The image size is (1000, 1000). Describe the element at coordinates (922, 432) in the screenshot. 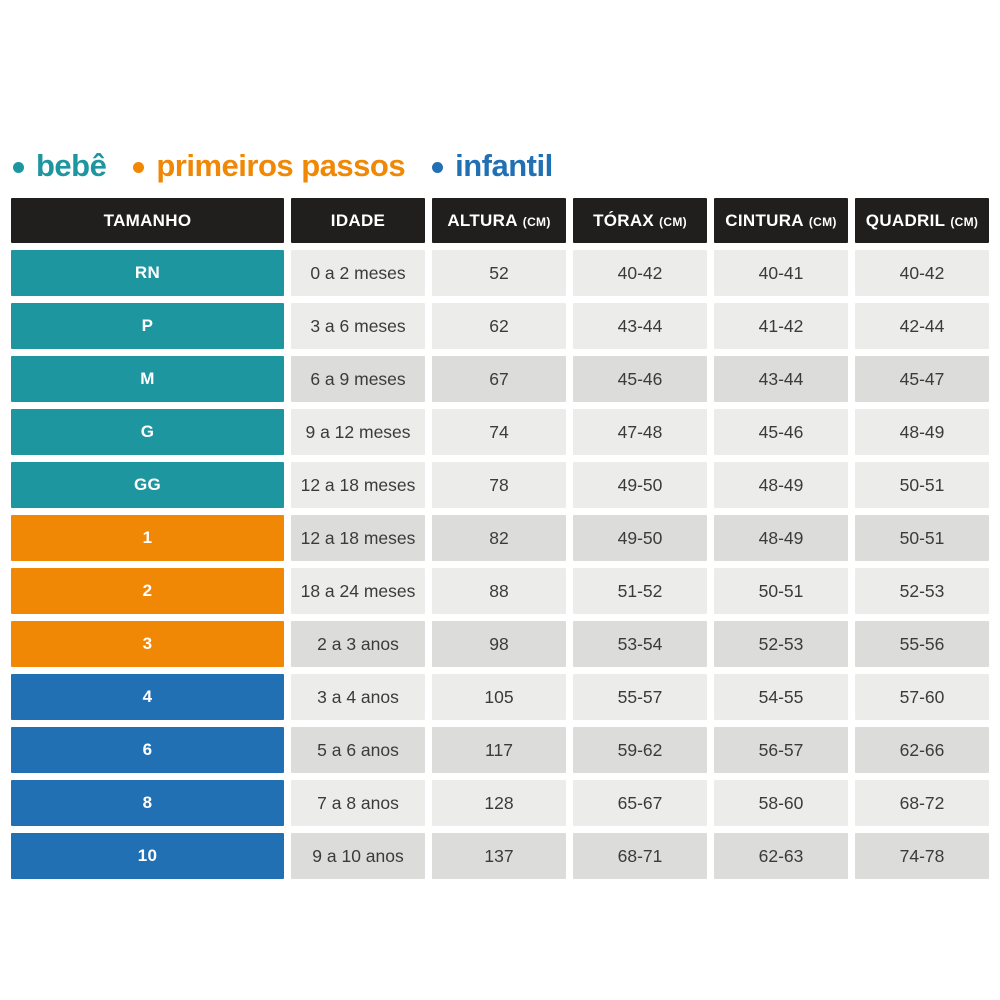

I see `quadril-cell: 48-49` at that location.